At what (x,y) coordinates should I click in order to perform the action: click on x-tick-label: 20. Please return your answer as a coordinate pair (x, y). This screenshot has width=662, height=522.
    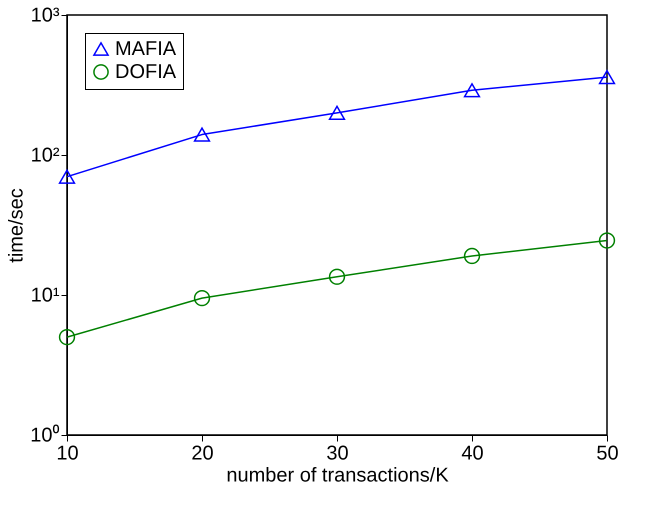
    Looking at the image, I should click on (202, 453).